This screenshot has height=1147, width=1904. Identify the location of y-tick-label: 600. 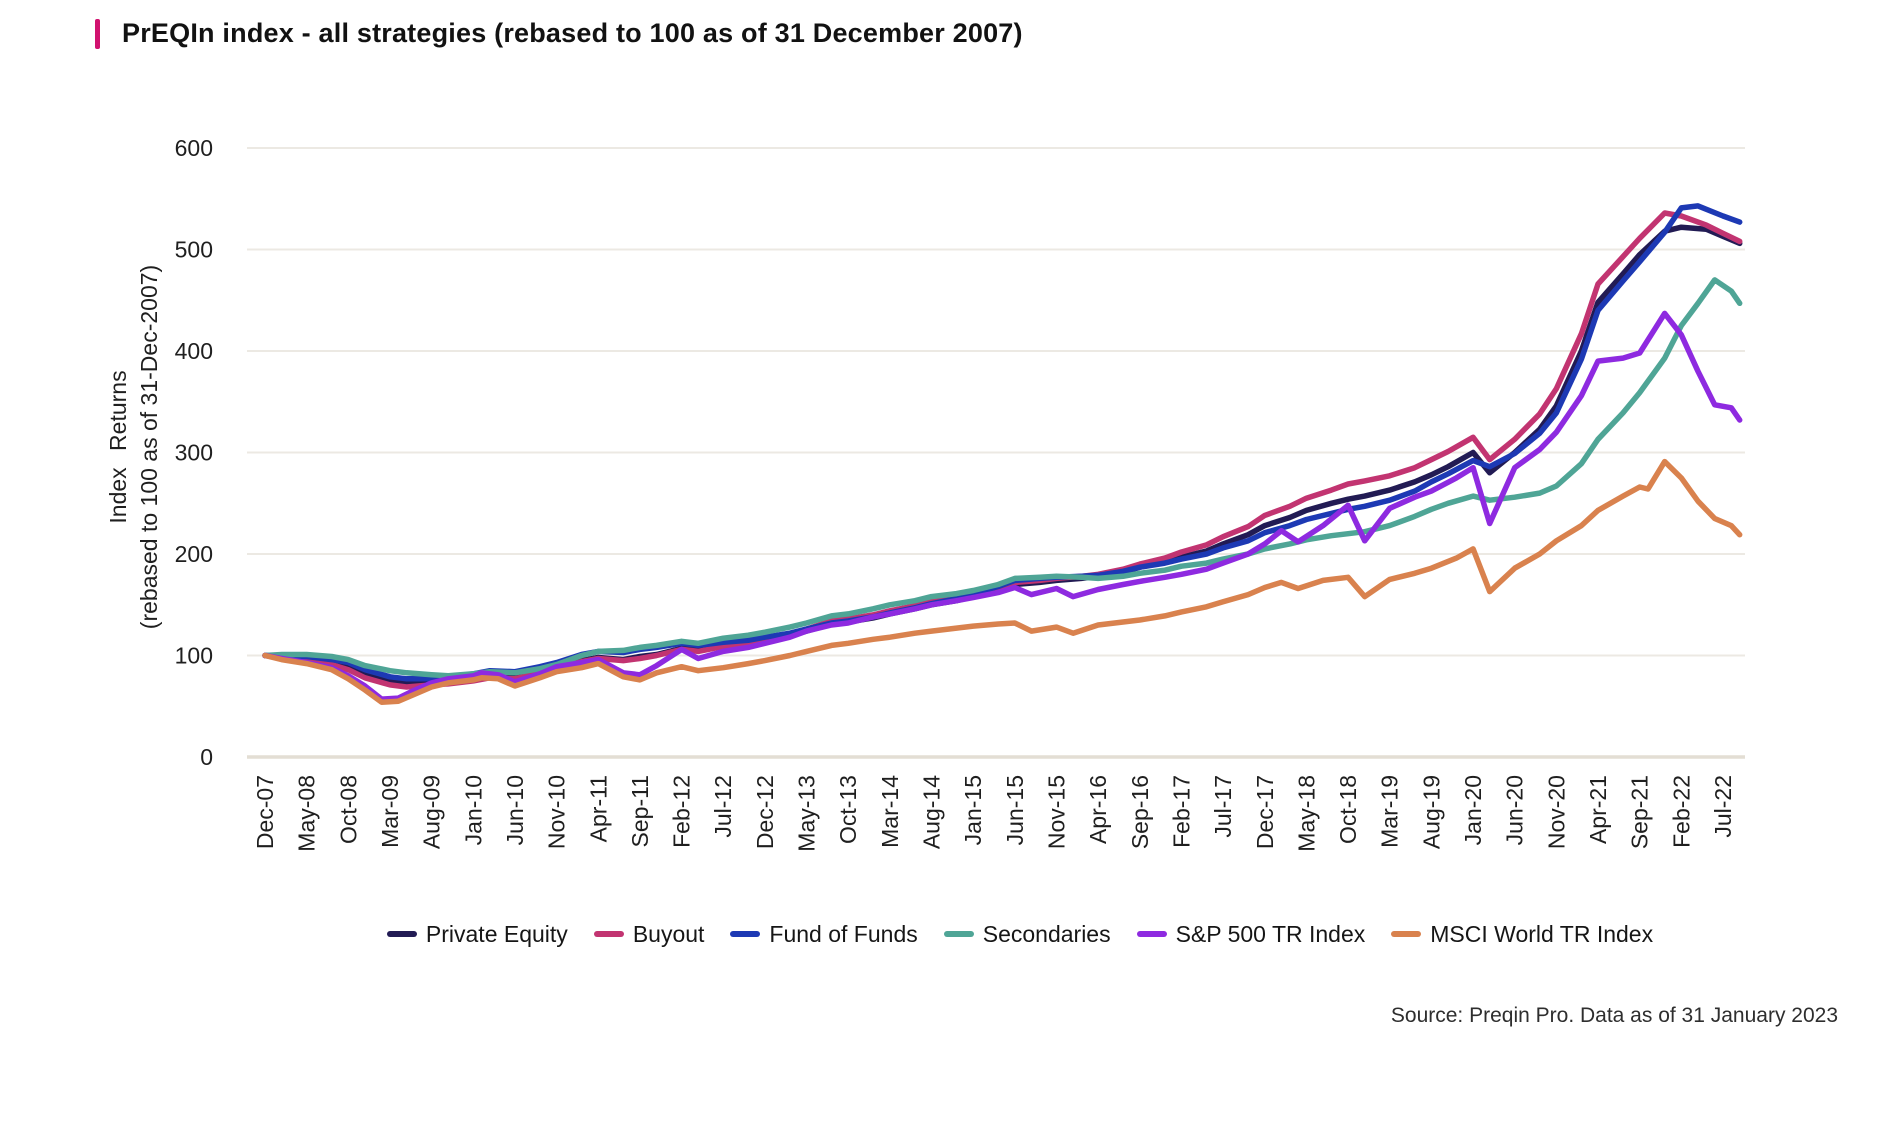
(194, 148).